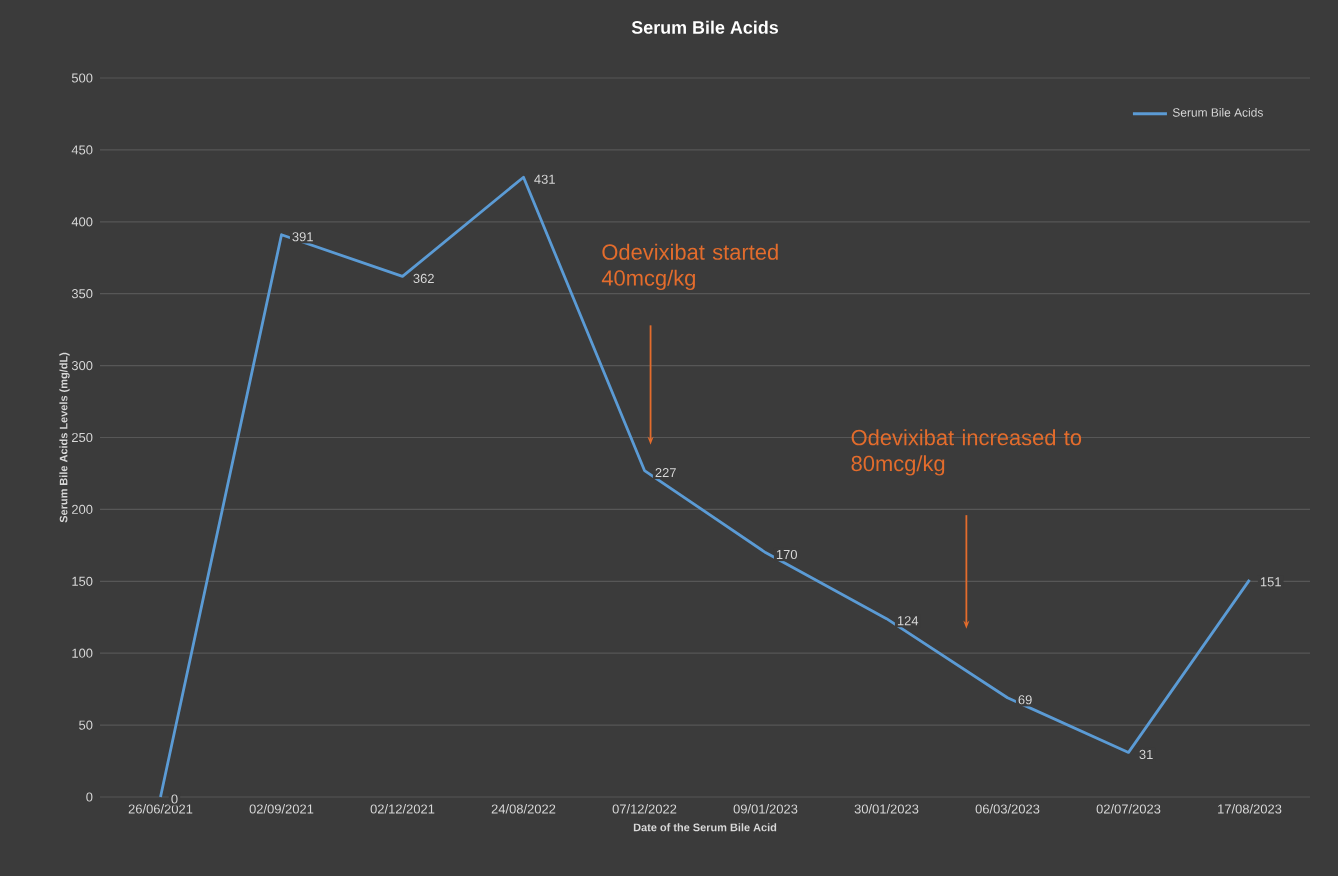  I want to click on data-label: 431, so click(544, 179).